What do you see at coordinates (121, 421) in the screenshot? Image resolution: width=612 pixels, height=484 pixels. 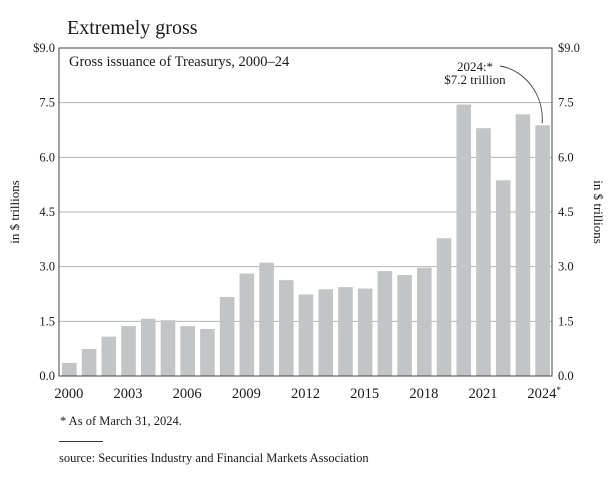 I see `footnote: * As of March 31, 2024.` at bounding box center [121, 421].